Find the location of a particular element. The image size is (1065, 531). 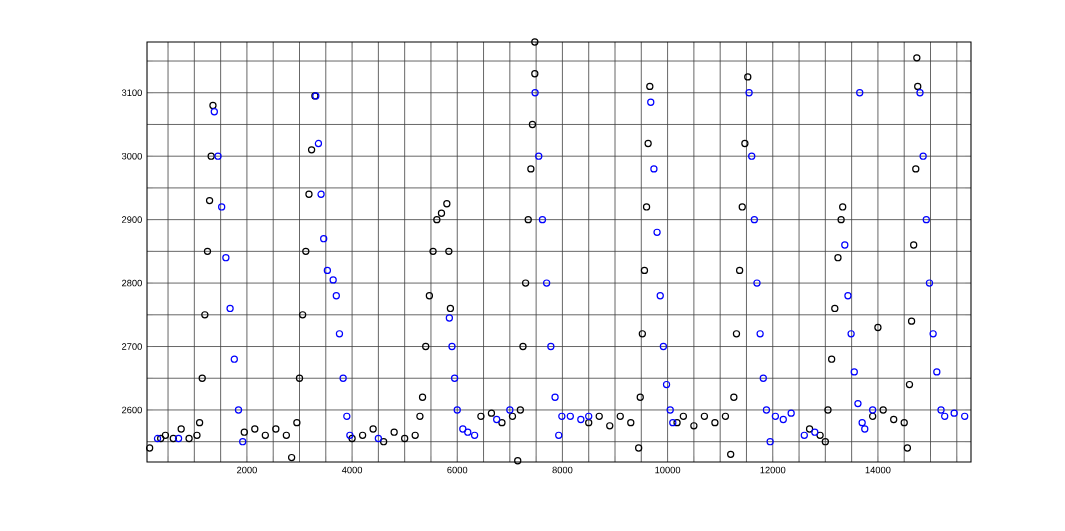

y-tick-label: 3100 is located at coordinates (131, 93).